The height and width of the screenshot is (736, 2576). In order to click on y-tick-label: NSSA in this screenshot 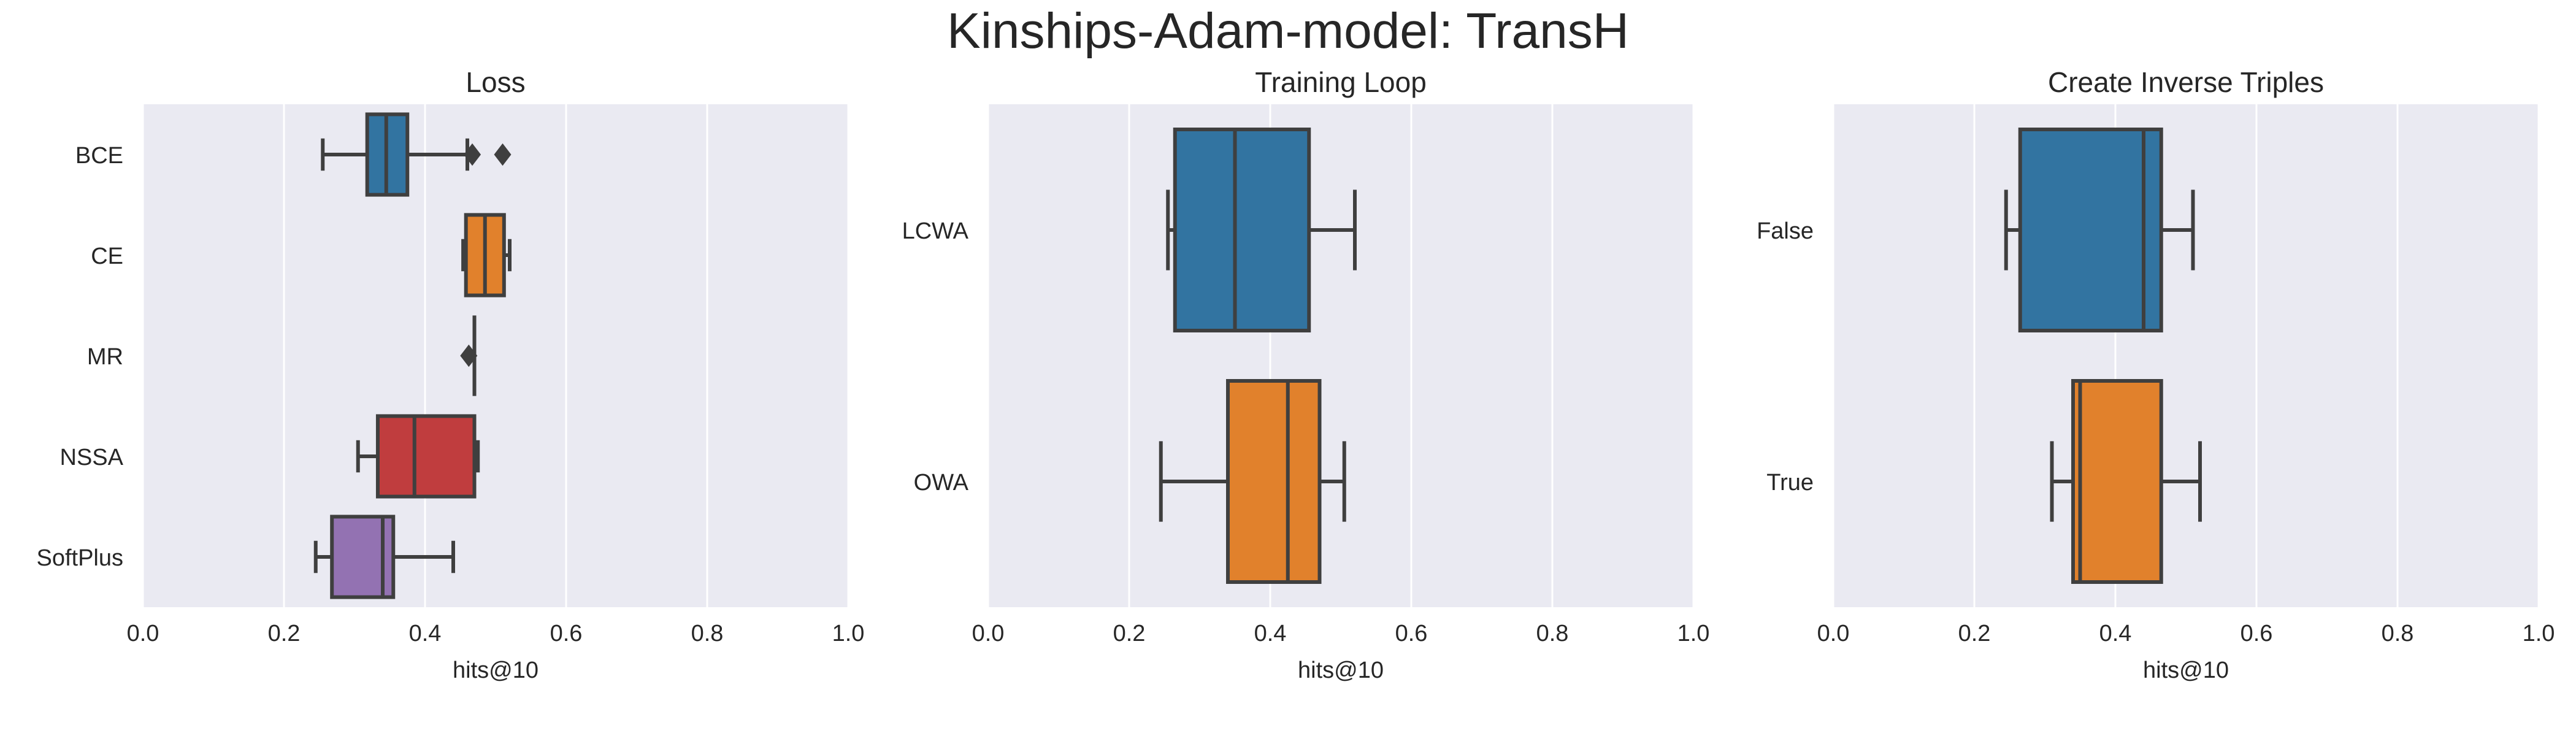, I will do `click(92, 457)`.